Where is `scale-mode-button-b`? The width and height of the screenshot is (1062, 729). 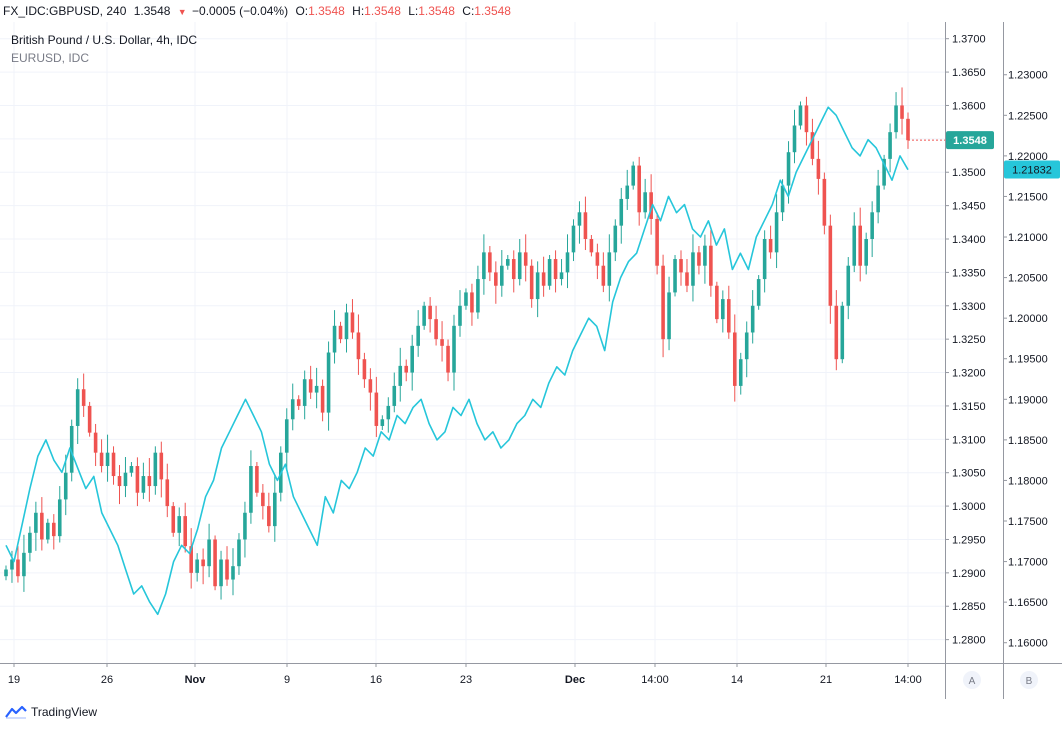
scale-mode-button-b is located at coordinates (1029, 680).